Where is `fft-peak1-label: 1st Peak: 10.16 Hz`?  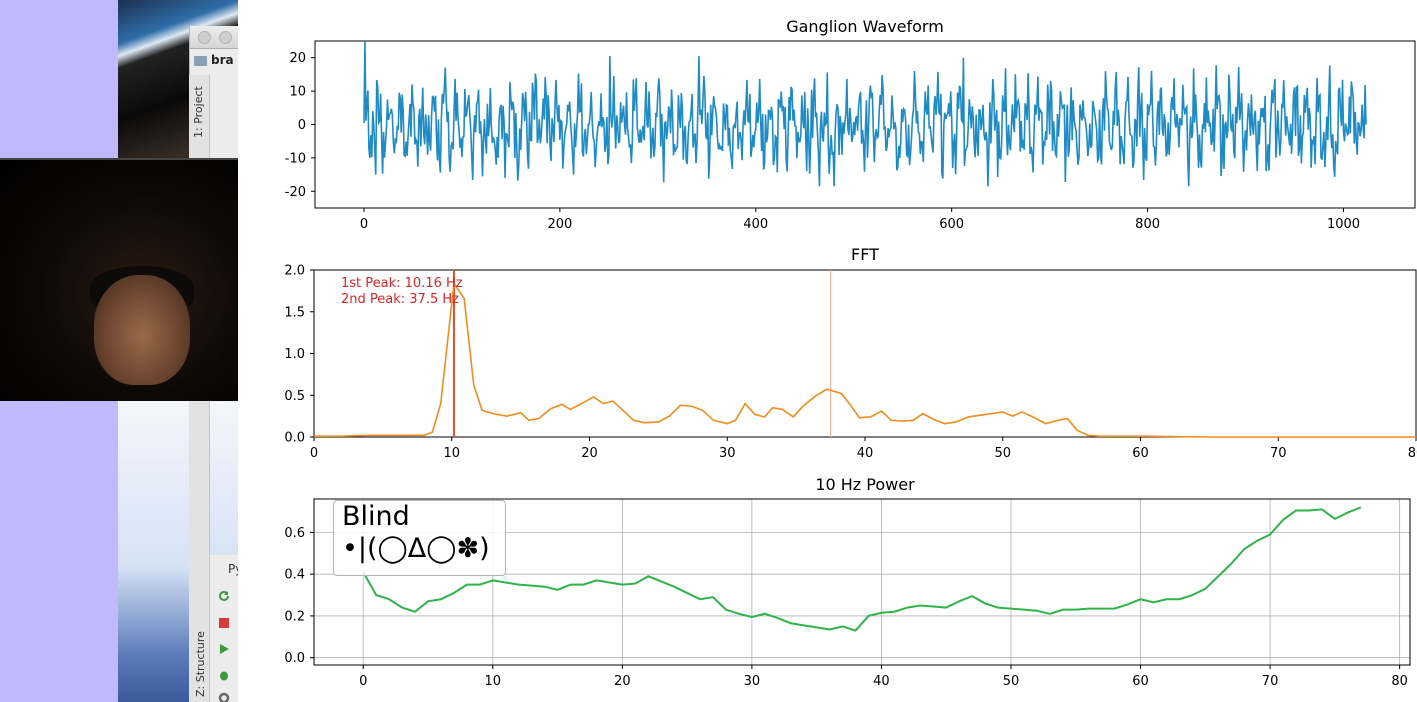
fft-peak1-label: 1st Peak: 10.16 Hz is located at coordinates (402, 283).